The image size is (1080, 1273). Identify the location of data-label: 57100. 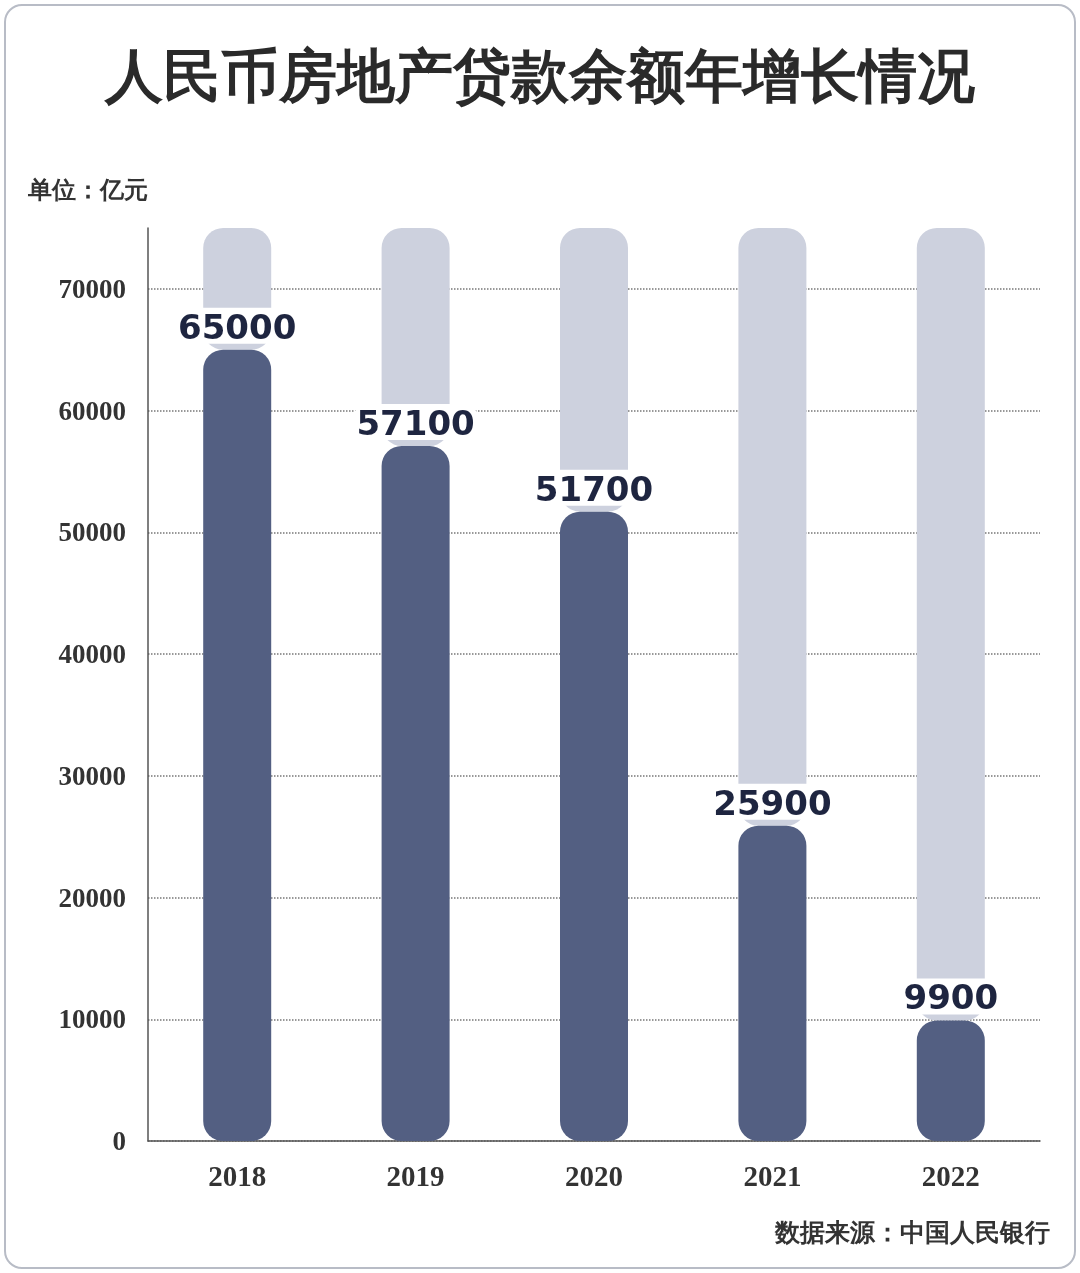
(415, 422).